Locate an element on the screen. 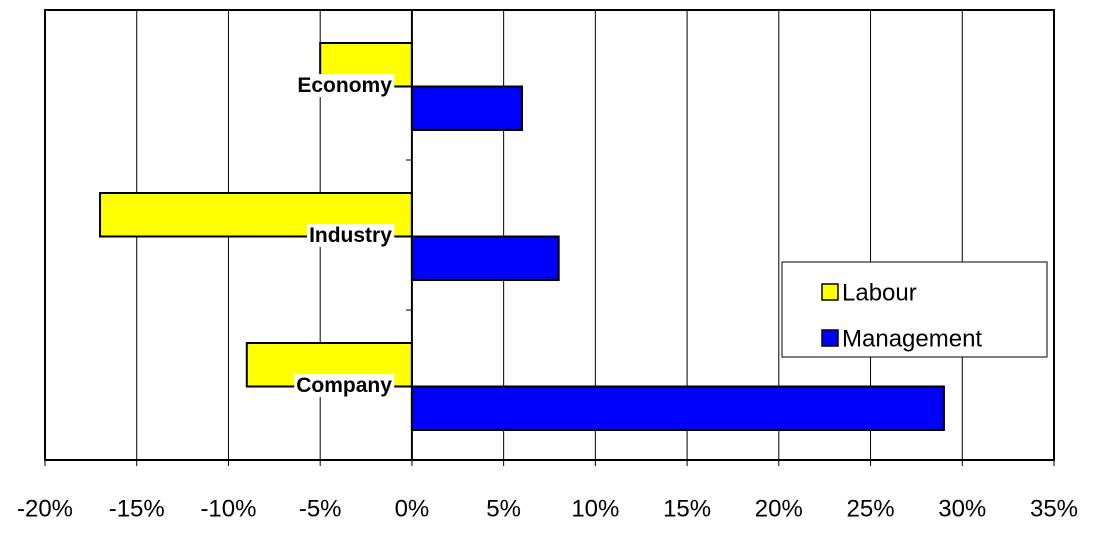  x-tick-label: -5% is located at coordinates (320, 508).